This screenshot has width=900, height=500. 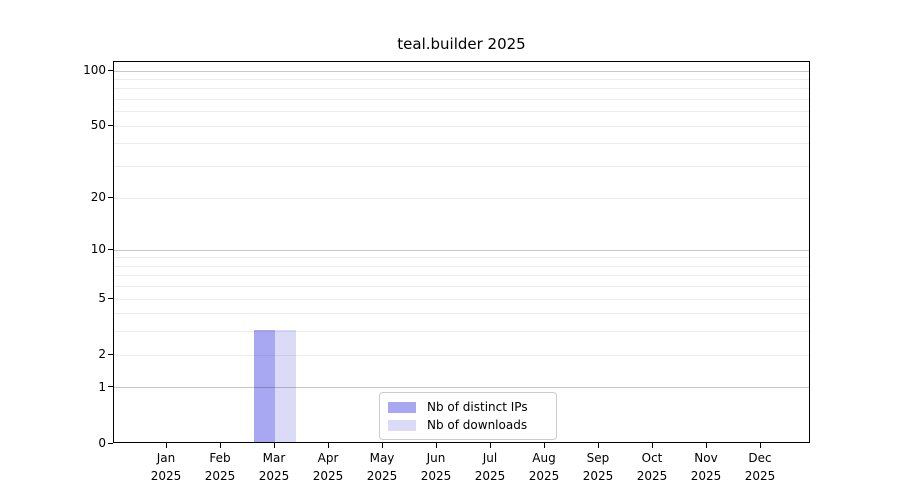 I want to click on y-tick-label: 20, so click(x=98, y=197).